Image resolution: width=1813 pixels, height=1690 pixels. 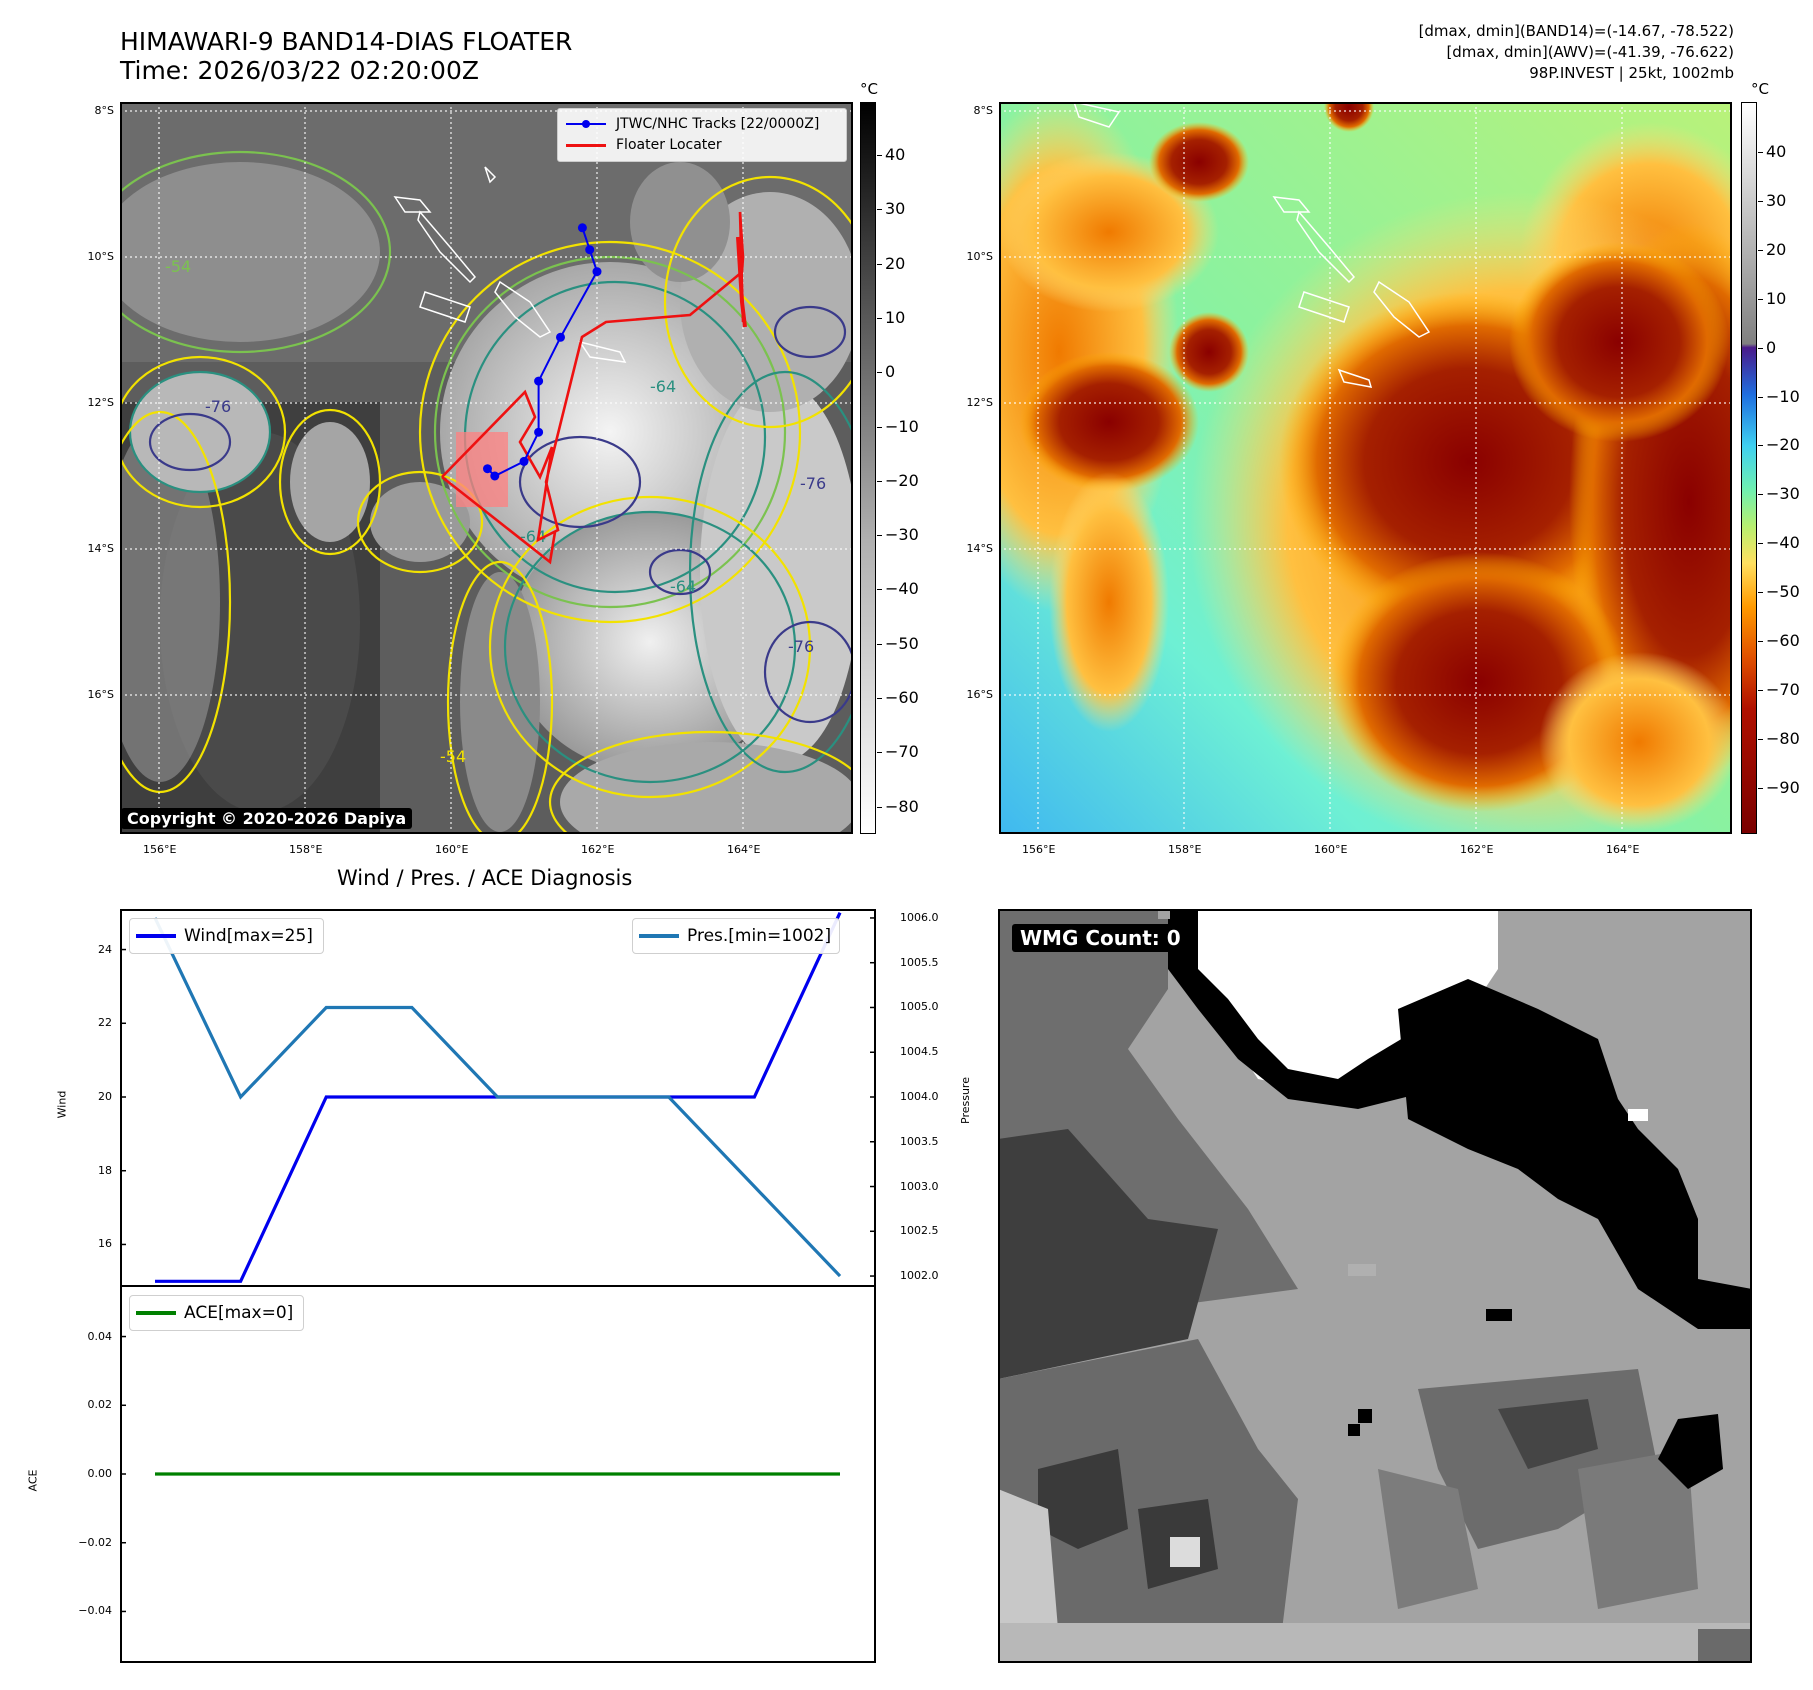 I want to click on axis-tick-label: 0.02, so click(x=100, y=1405).